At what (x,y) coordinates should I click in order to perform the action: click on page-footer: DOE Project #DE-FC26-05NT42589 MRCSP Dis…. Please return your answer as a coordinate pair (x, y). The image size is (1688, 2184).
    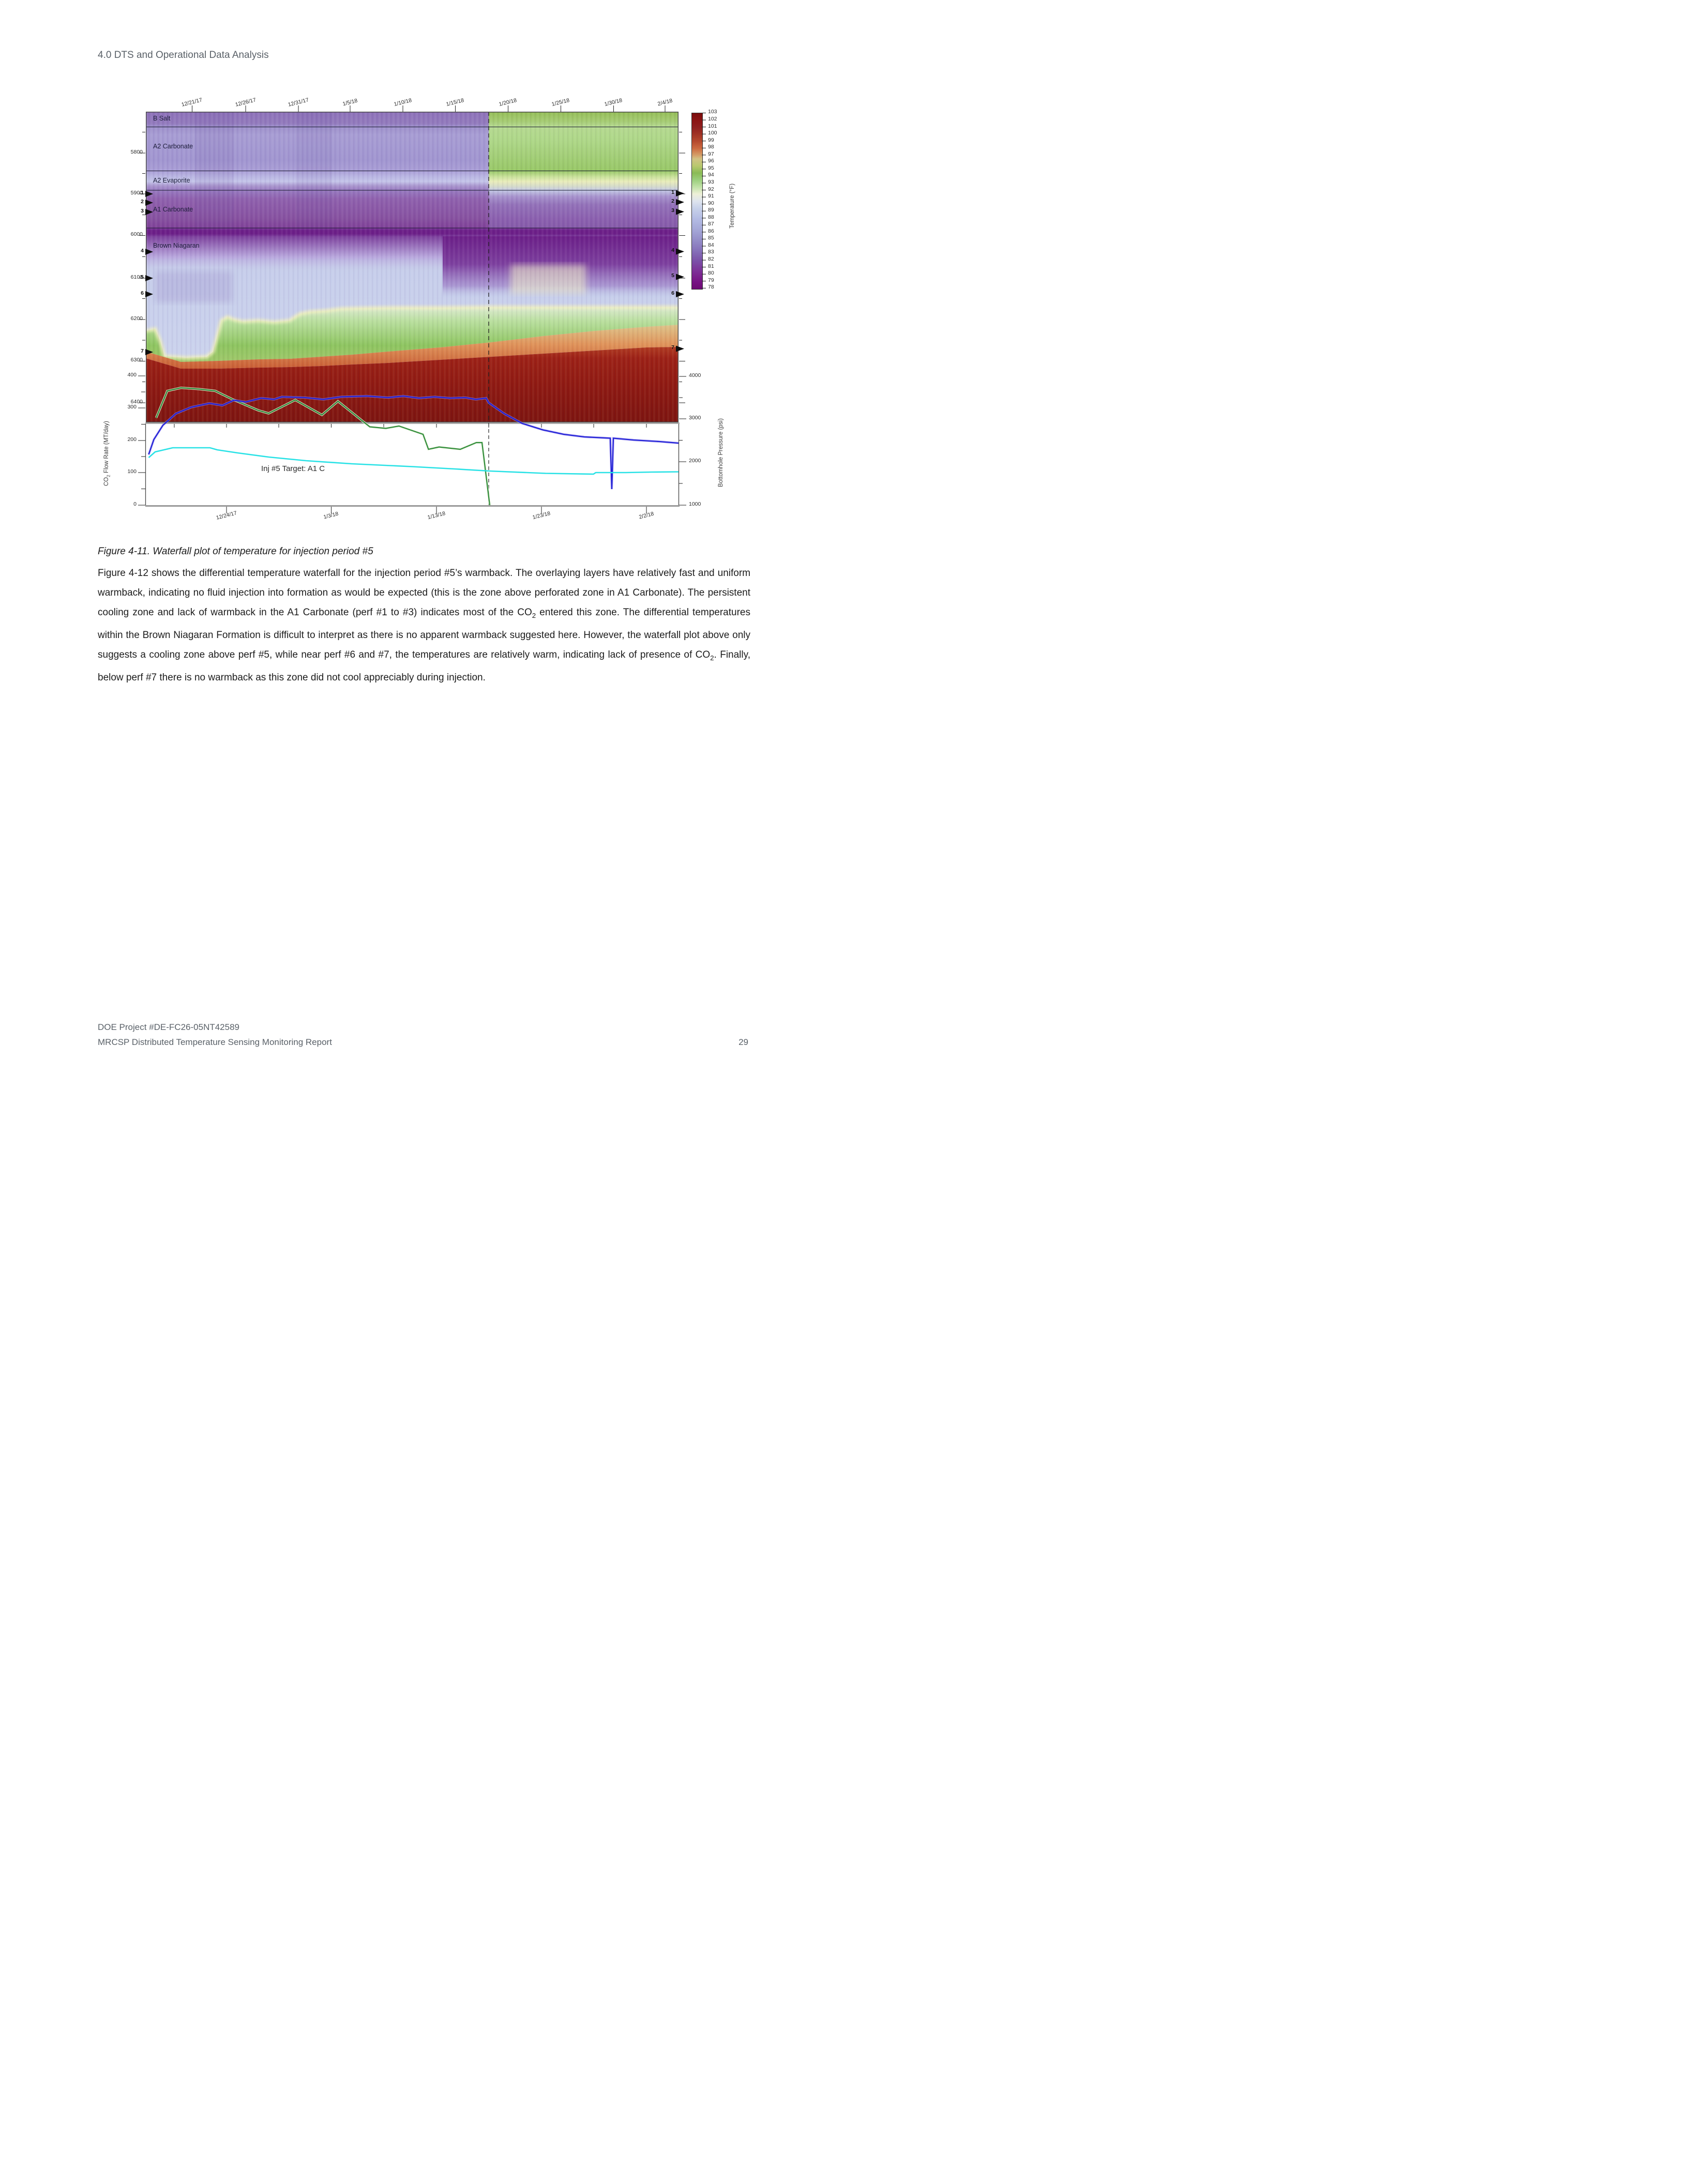
    Looking at the image, I should click on (423, 1035).